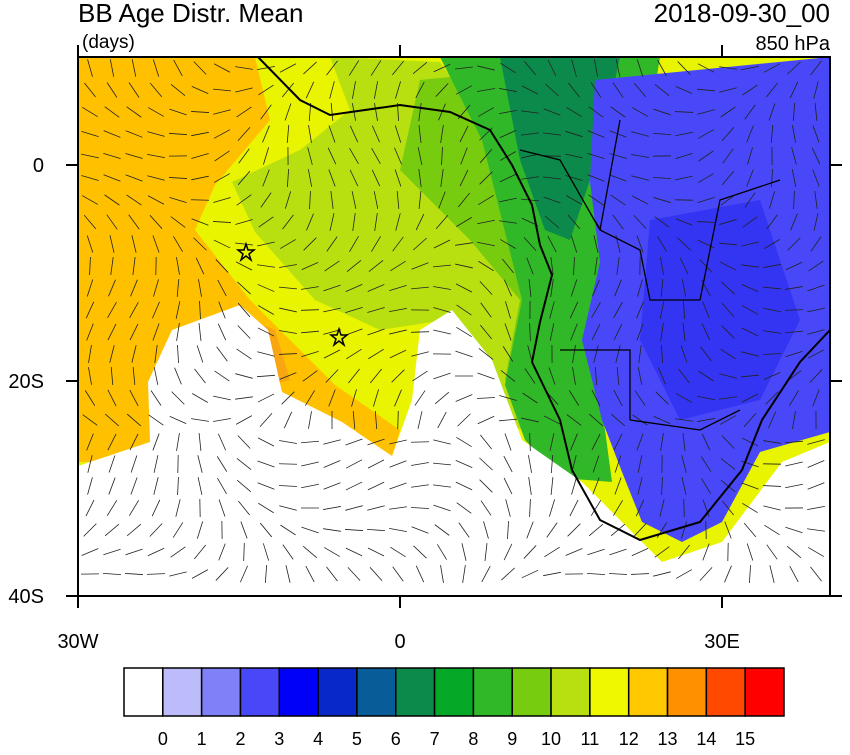 The width and height of the screenshot is (850, 755). What do you see at coordinates (108, 42) in the screenshot?
I see `units: (days)` at bounding box center [108, 42].